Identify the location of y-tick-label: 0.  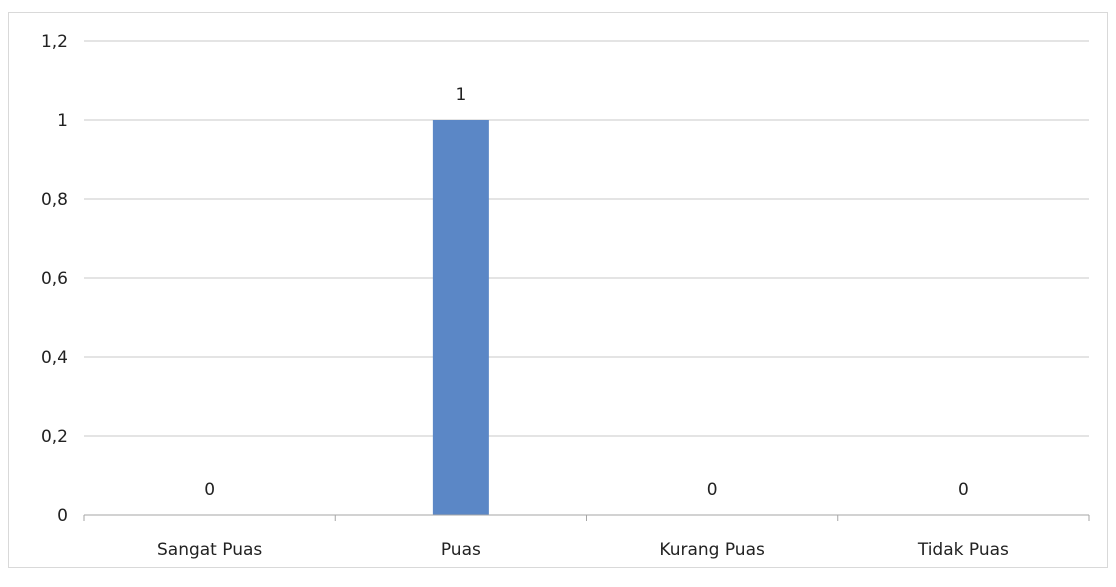
(62, 516).